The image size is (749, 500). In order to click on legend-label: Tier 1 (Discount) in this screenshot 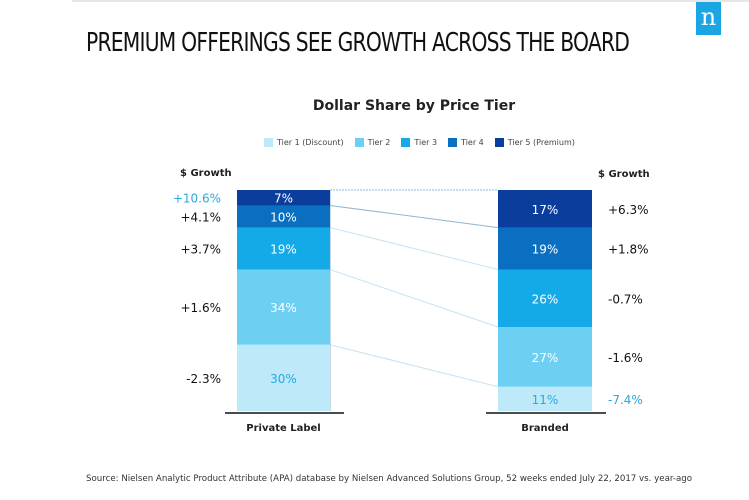, I will do `click(310, 142)`.